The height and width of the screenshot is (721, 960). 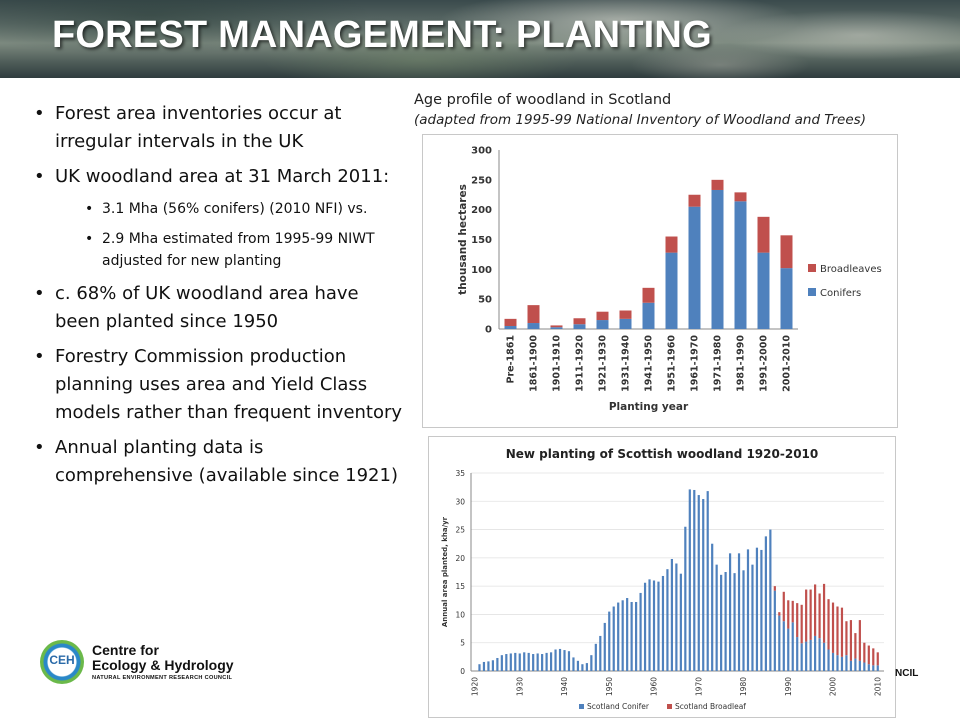 I want to click on y-tick-label: 50, so click(x=485, y=300).